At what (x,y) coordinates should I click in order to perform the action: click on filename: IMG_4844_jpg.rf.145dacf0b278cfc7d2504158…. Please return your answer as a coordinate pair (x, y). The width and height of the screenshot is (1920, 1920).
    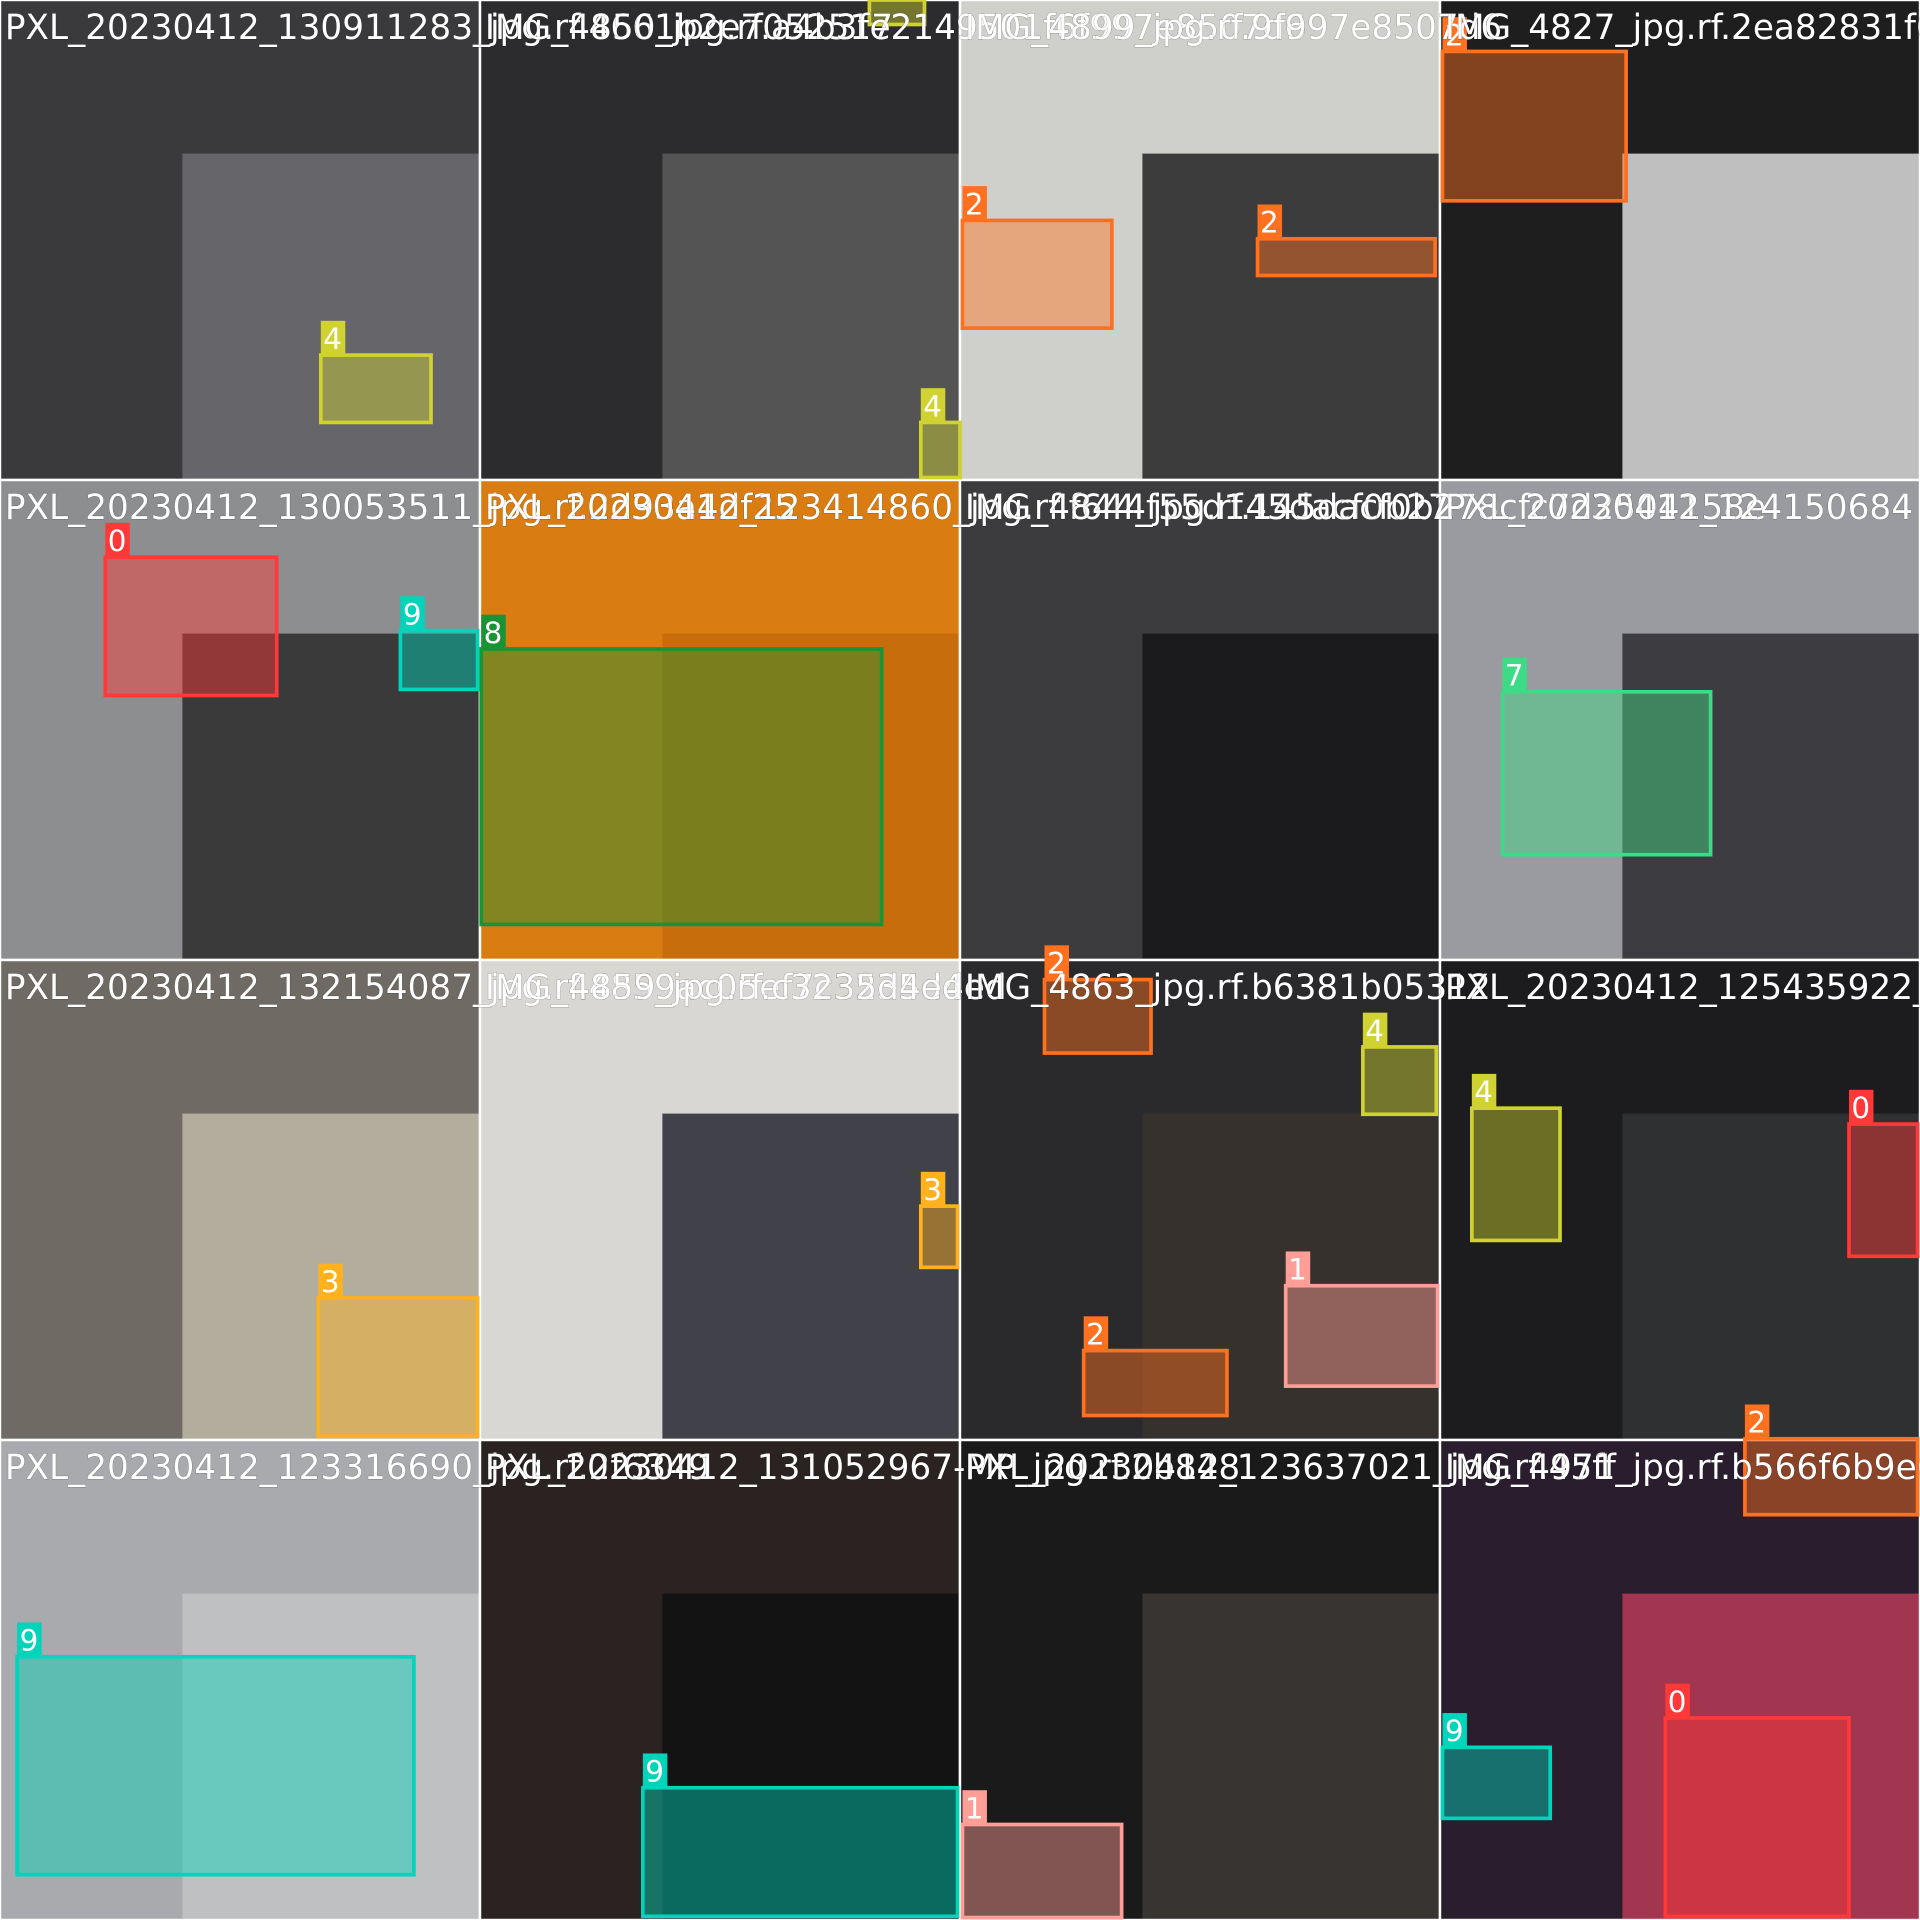
    Looking at the image, I should click on (1365, 508).